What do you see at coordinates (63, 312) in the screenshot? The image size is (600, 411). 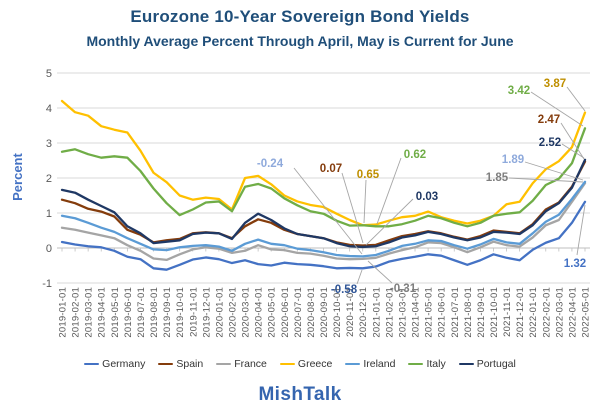 I see `x-tick-label: 2019-01-01` at bounding box center [63, 312].